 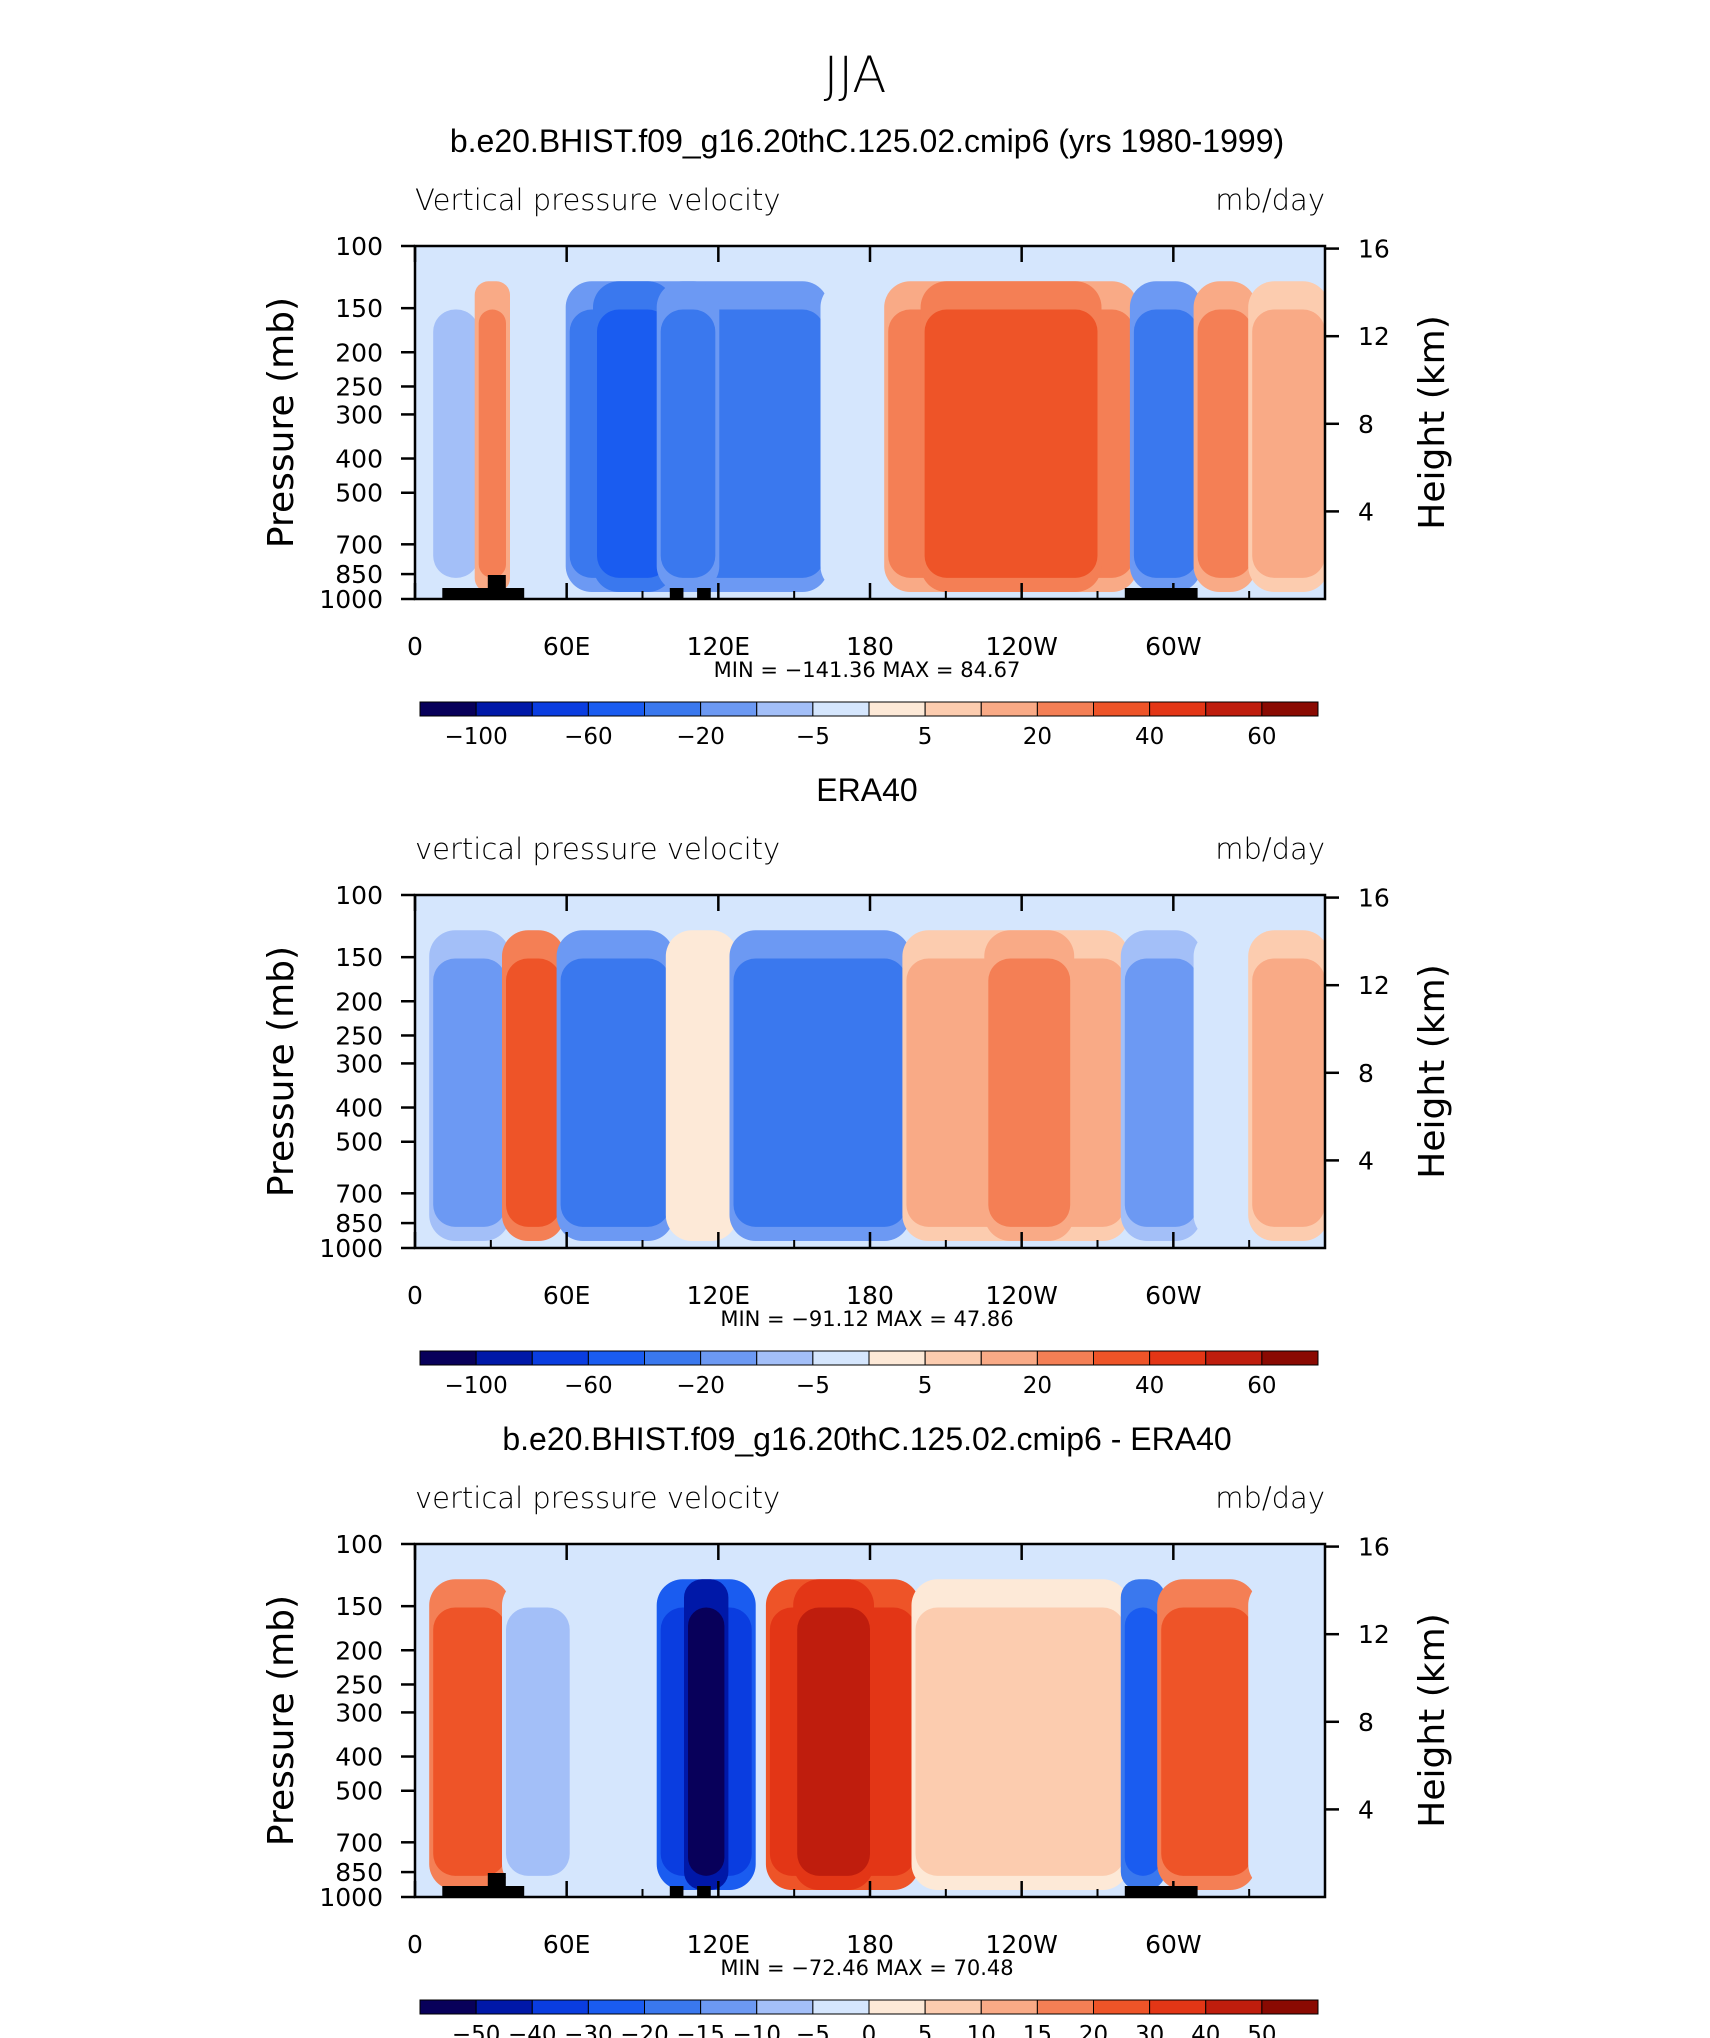 I want to click on y-tick-label: 500, so click(x=359, y=493).